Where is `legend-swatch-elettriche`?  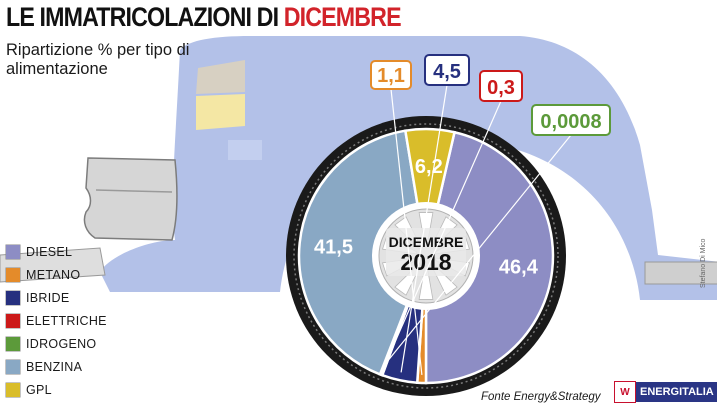 legend-swatch-elettriche is located at coordinates (13, 320).